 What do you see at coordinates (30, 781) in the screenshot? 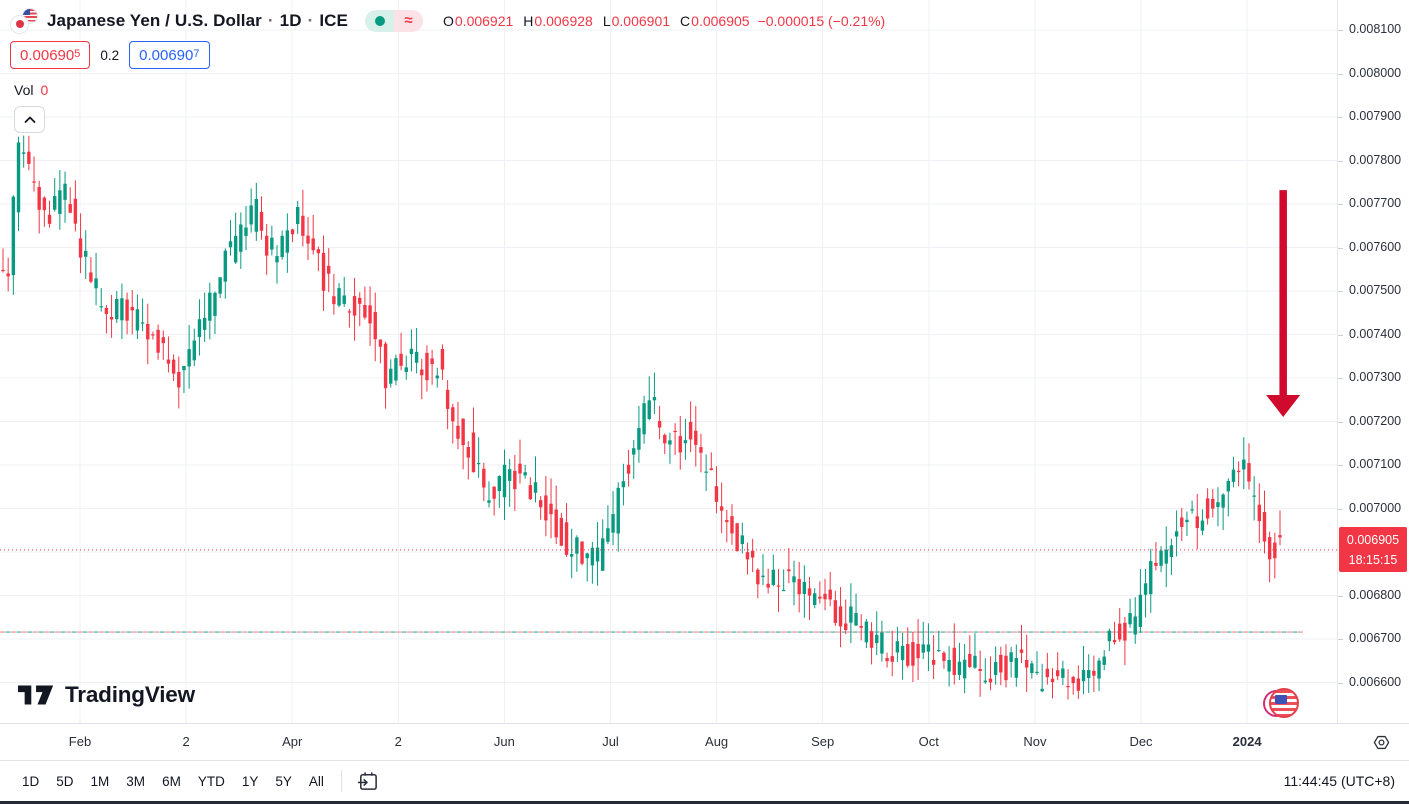
I see `range-1d-button: 1D` at bounding box center [30, 781].